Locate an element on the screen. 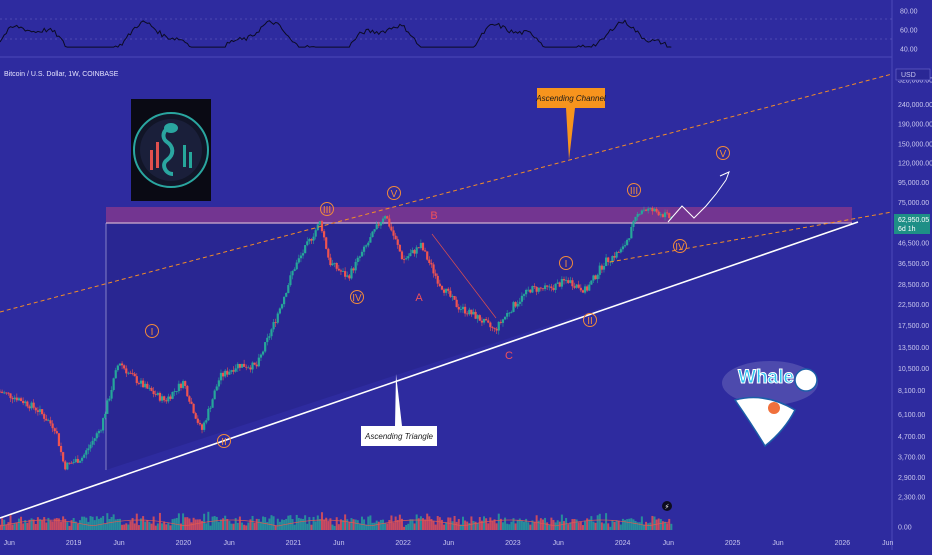  cobra-vanguard-logo is located at coordinates (171, 150).